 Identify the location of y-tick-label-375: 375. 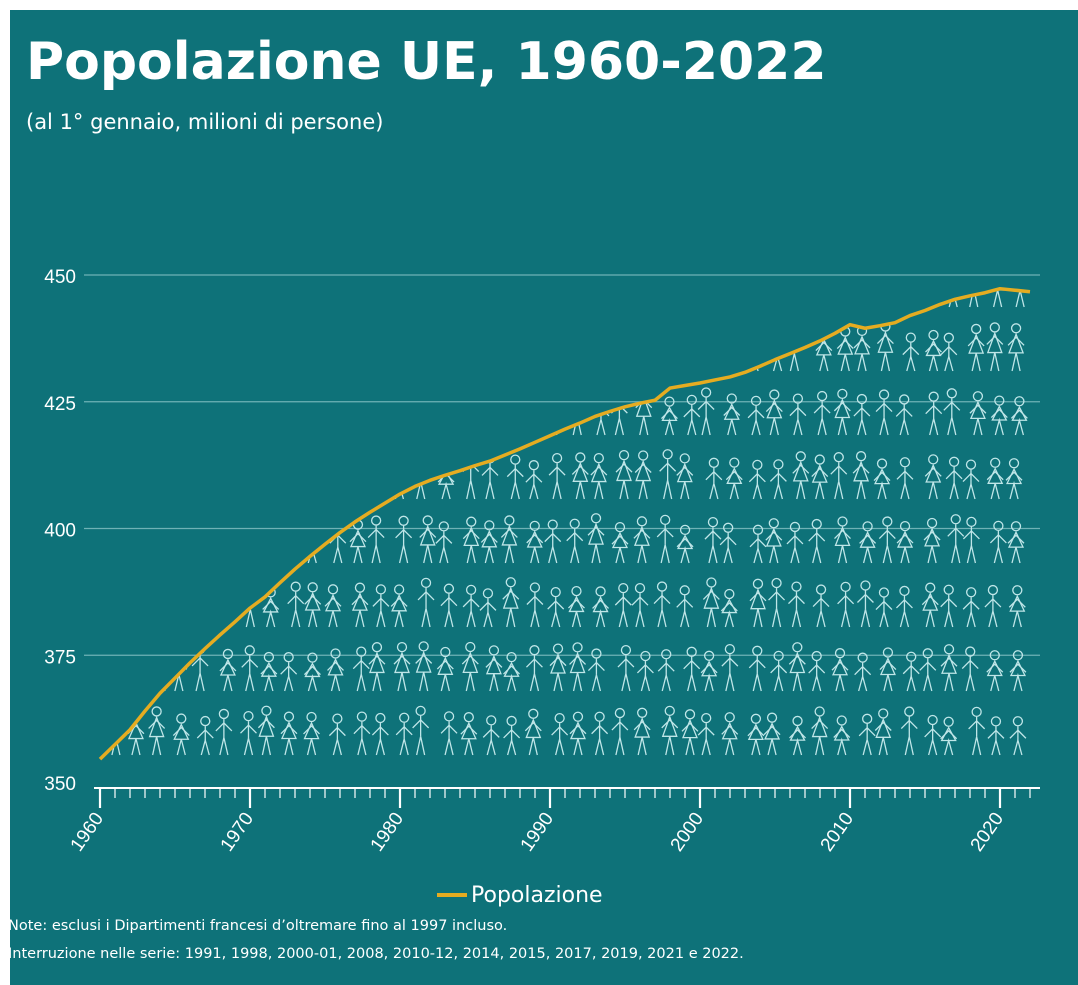
(60, 657).